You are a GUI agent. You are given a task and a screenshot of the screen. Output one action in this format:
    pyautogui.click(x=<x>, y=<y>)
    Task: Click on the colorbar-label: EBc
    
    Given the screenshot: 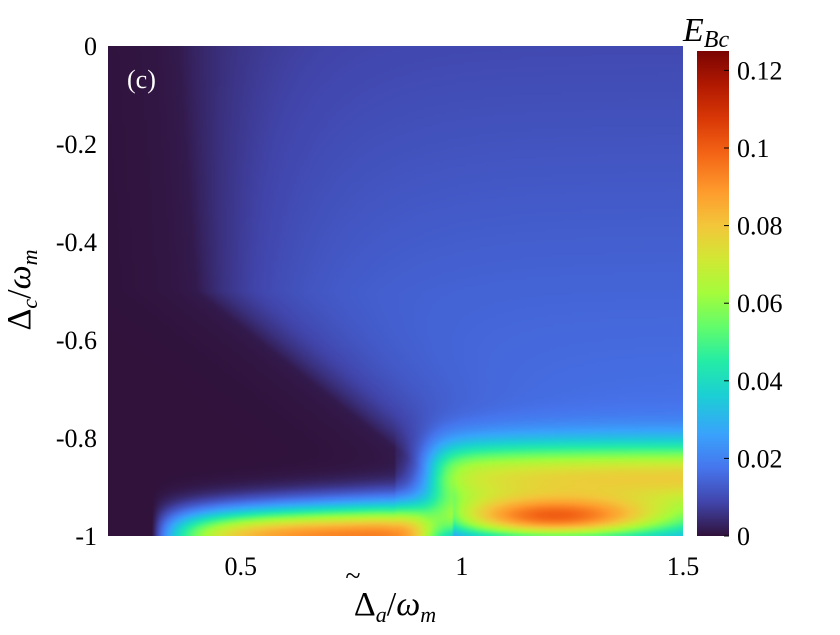 What is the action you would take?
    pyautogui.click(x=705, y=32)
    